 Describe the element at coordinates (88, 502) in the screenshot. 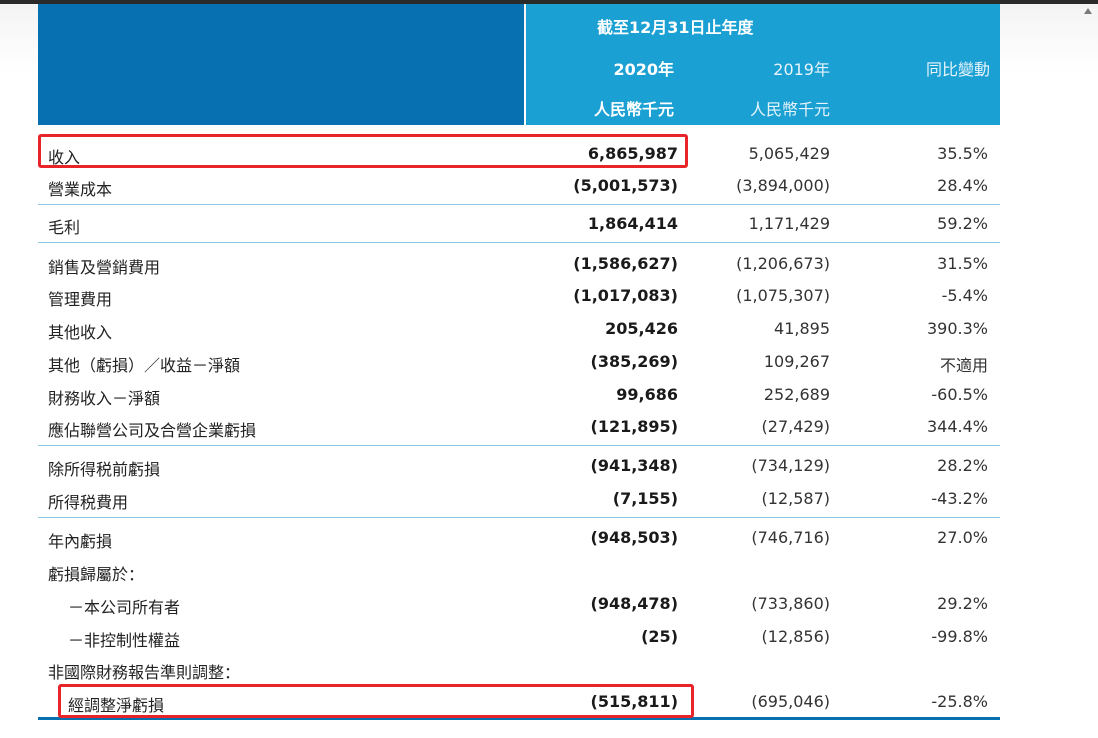

I see `row-label: 所得税費用` at that location.